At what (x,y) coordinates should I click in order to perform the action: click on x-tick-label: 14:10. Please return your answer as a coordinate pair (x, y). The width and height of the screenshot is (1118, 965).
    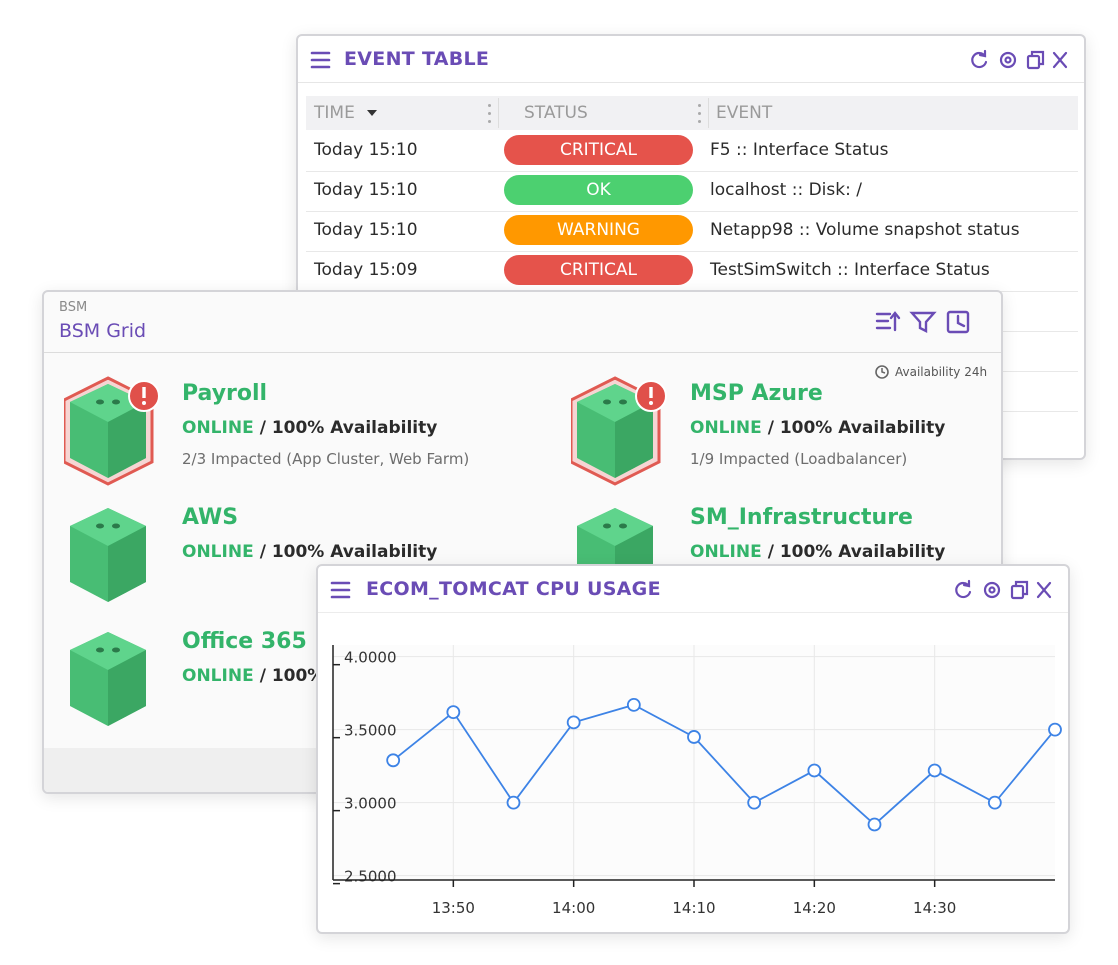
    Looking at the image, I should click on (693, 908).